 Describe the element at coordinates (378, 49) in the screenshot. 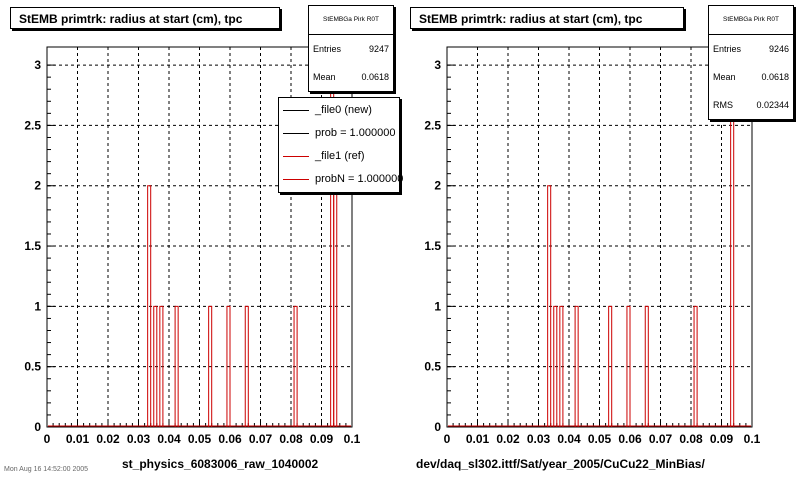

I see `stats-entries-value: 9247` at that location.